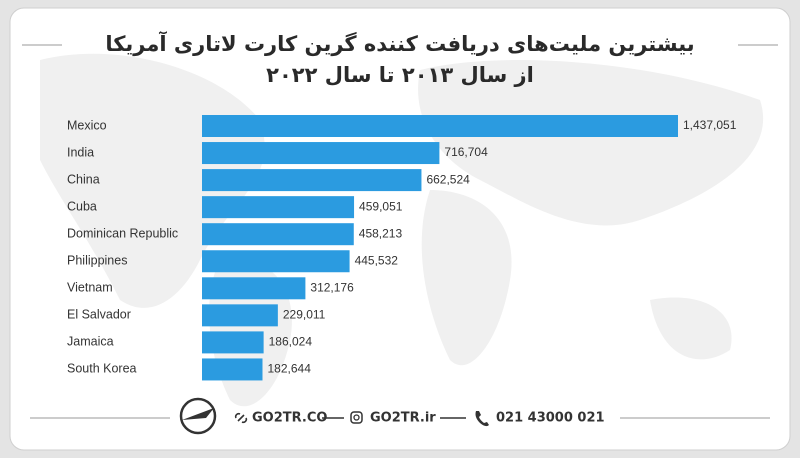  What do you see at coordinates (482, 419) in the screenshot?
I see `phone-icon` at bounding box center [482, 419].